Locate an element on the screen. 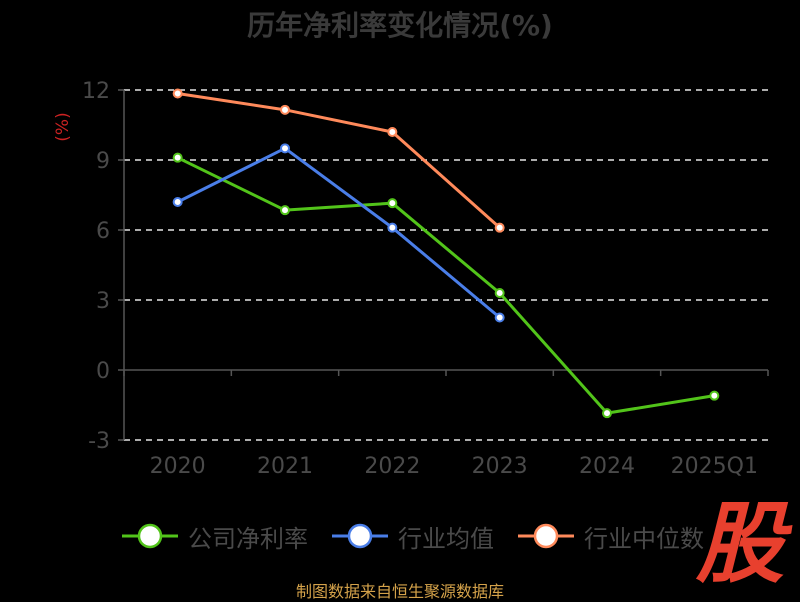  y-tick-label: 9 is located at coordinates (103, 161).